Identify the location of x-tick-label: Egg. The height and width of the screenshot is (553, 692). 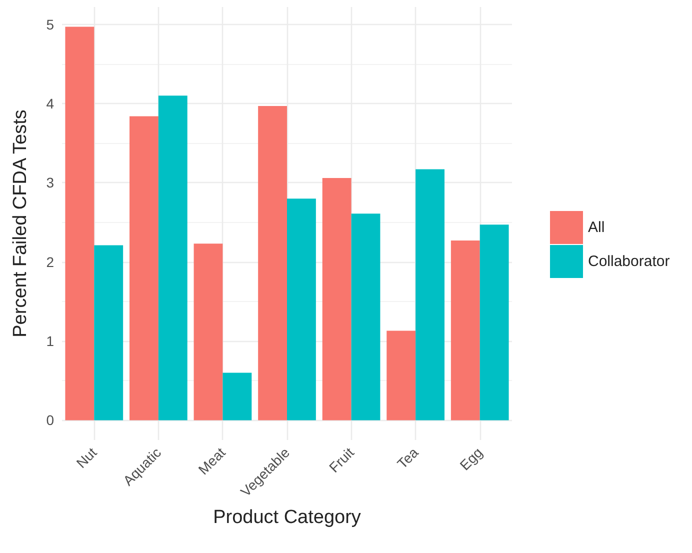
(471, 459).